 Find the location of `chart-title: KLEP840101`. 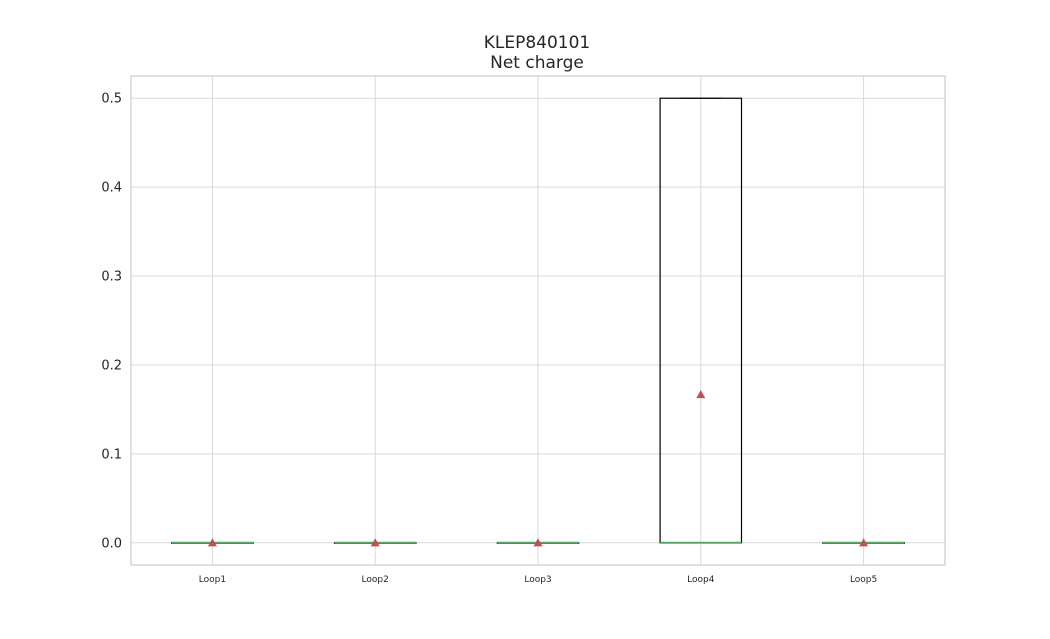

chart-title: KLEP840101 is located at coordinates (537, 43).